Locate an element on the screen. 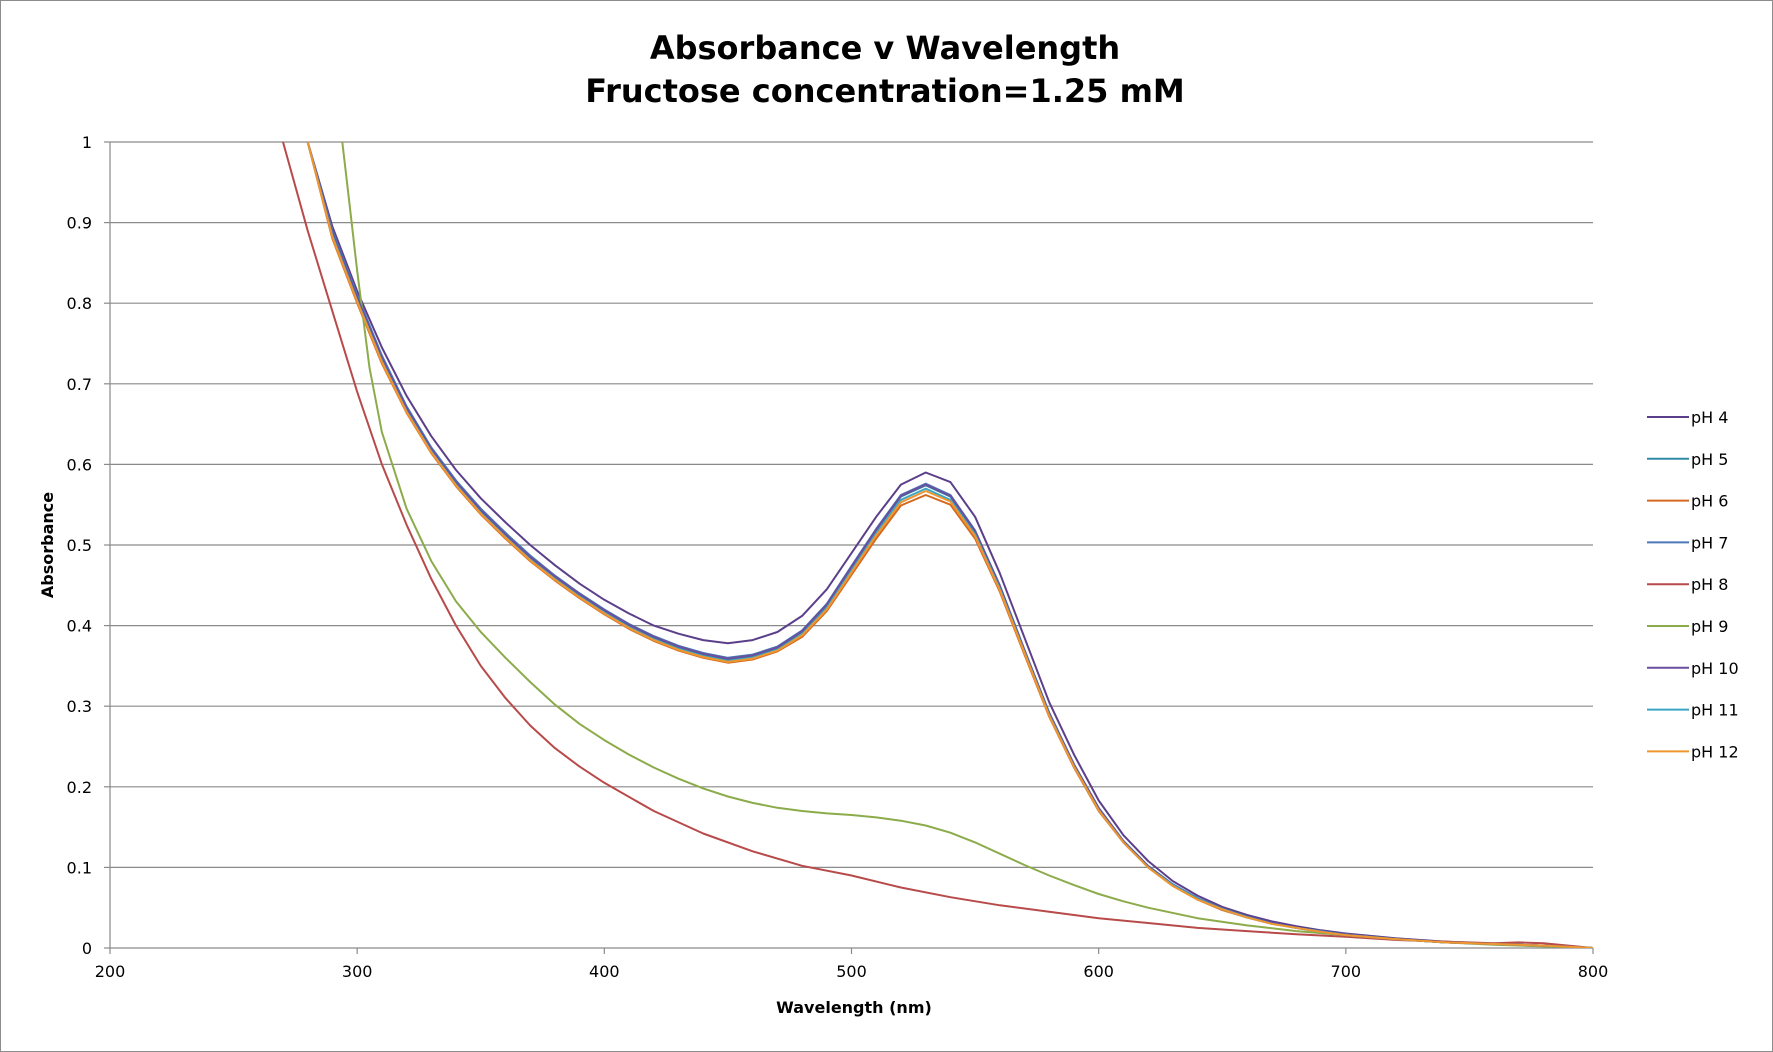 This screenshot has width=1773, height=1052. legend-label-ph-11: pH 11 is located at coordinates (1715, 710).